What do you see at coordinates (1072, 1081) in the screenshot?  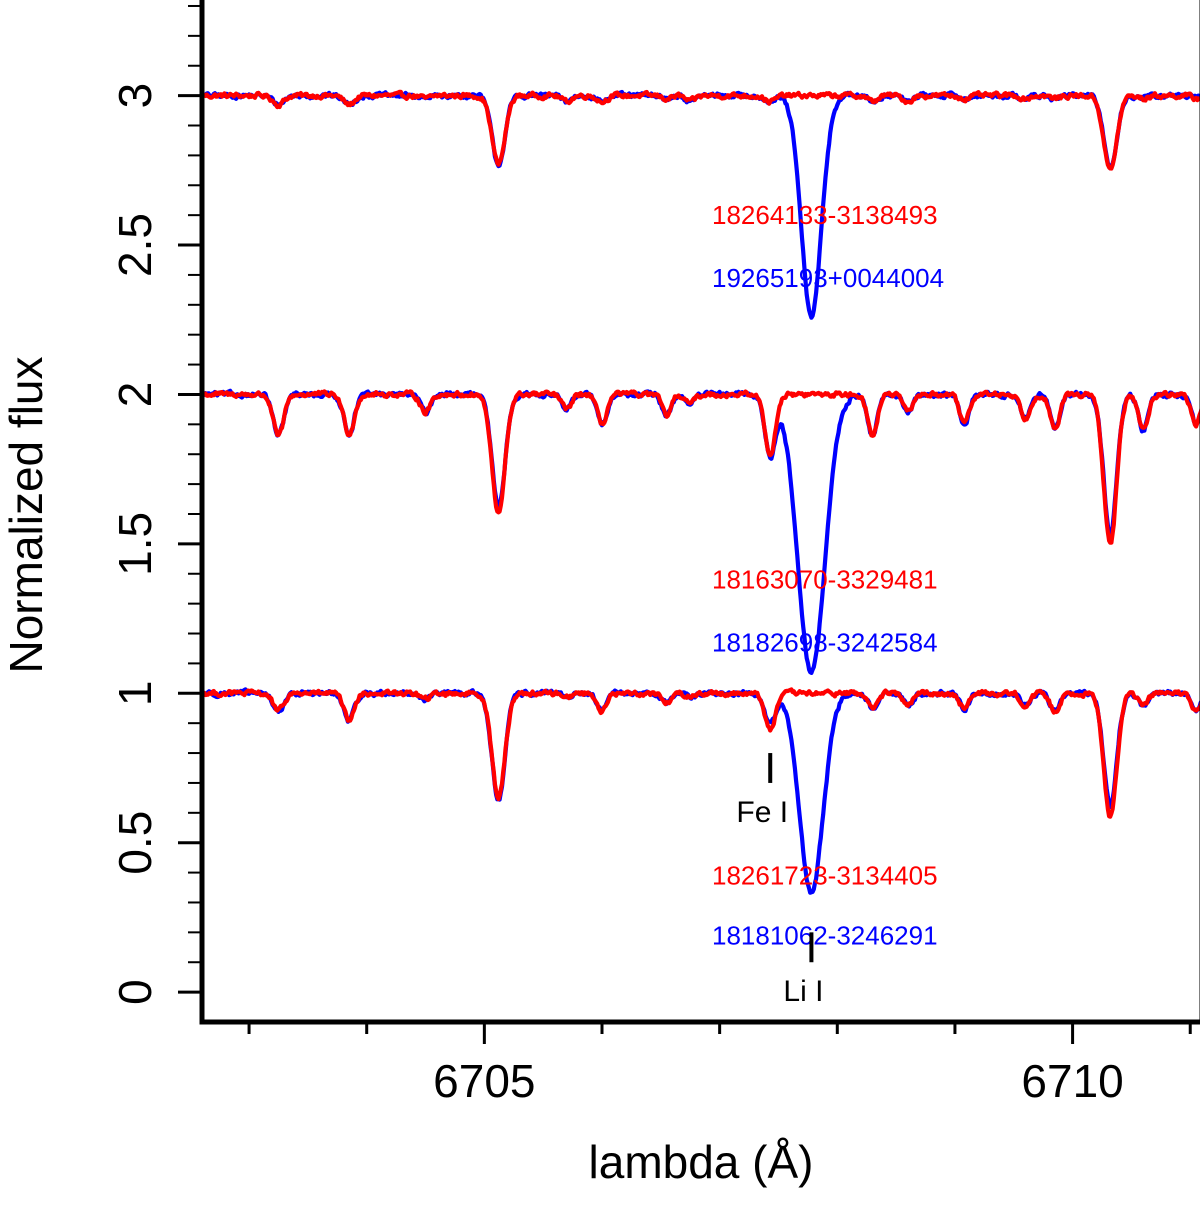 I see `x-tick-label: 6710` at bounding box center [1072, 1081].